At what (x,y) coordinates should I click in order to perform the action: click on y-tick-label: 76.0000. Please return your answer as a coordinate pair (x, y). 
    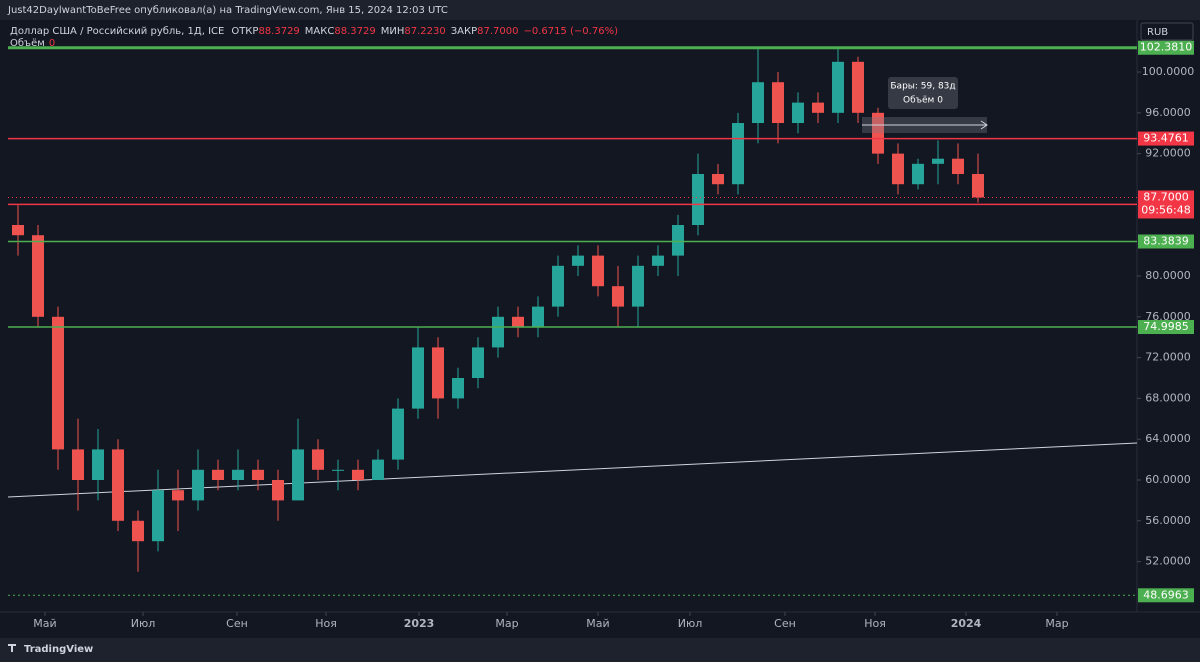
    Looking at the image, I should click on (1168, 316).